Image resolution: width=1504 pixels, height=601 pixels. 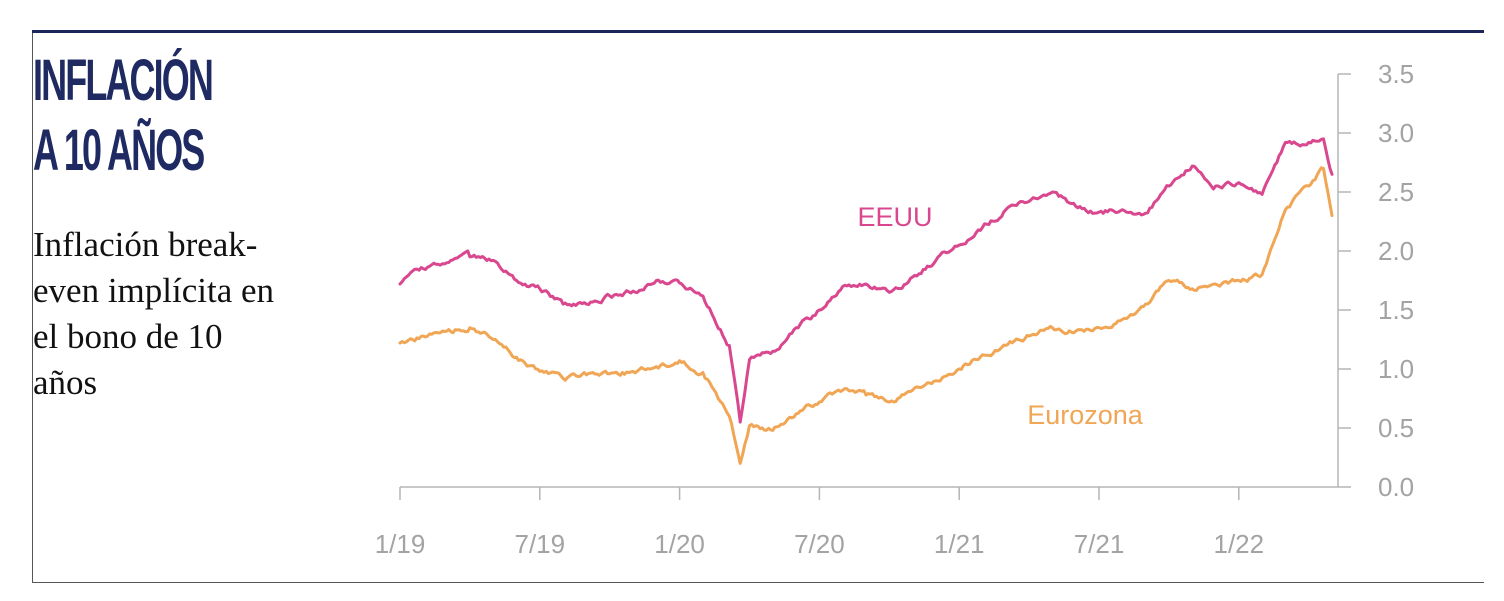 I want to click on left-rule, so click(x=32, y=307).